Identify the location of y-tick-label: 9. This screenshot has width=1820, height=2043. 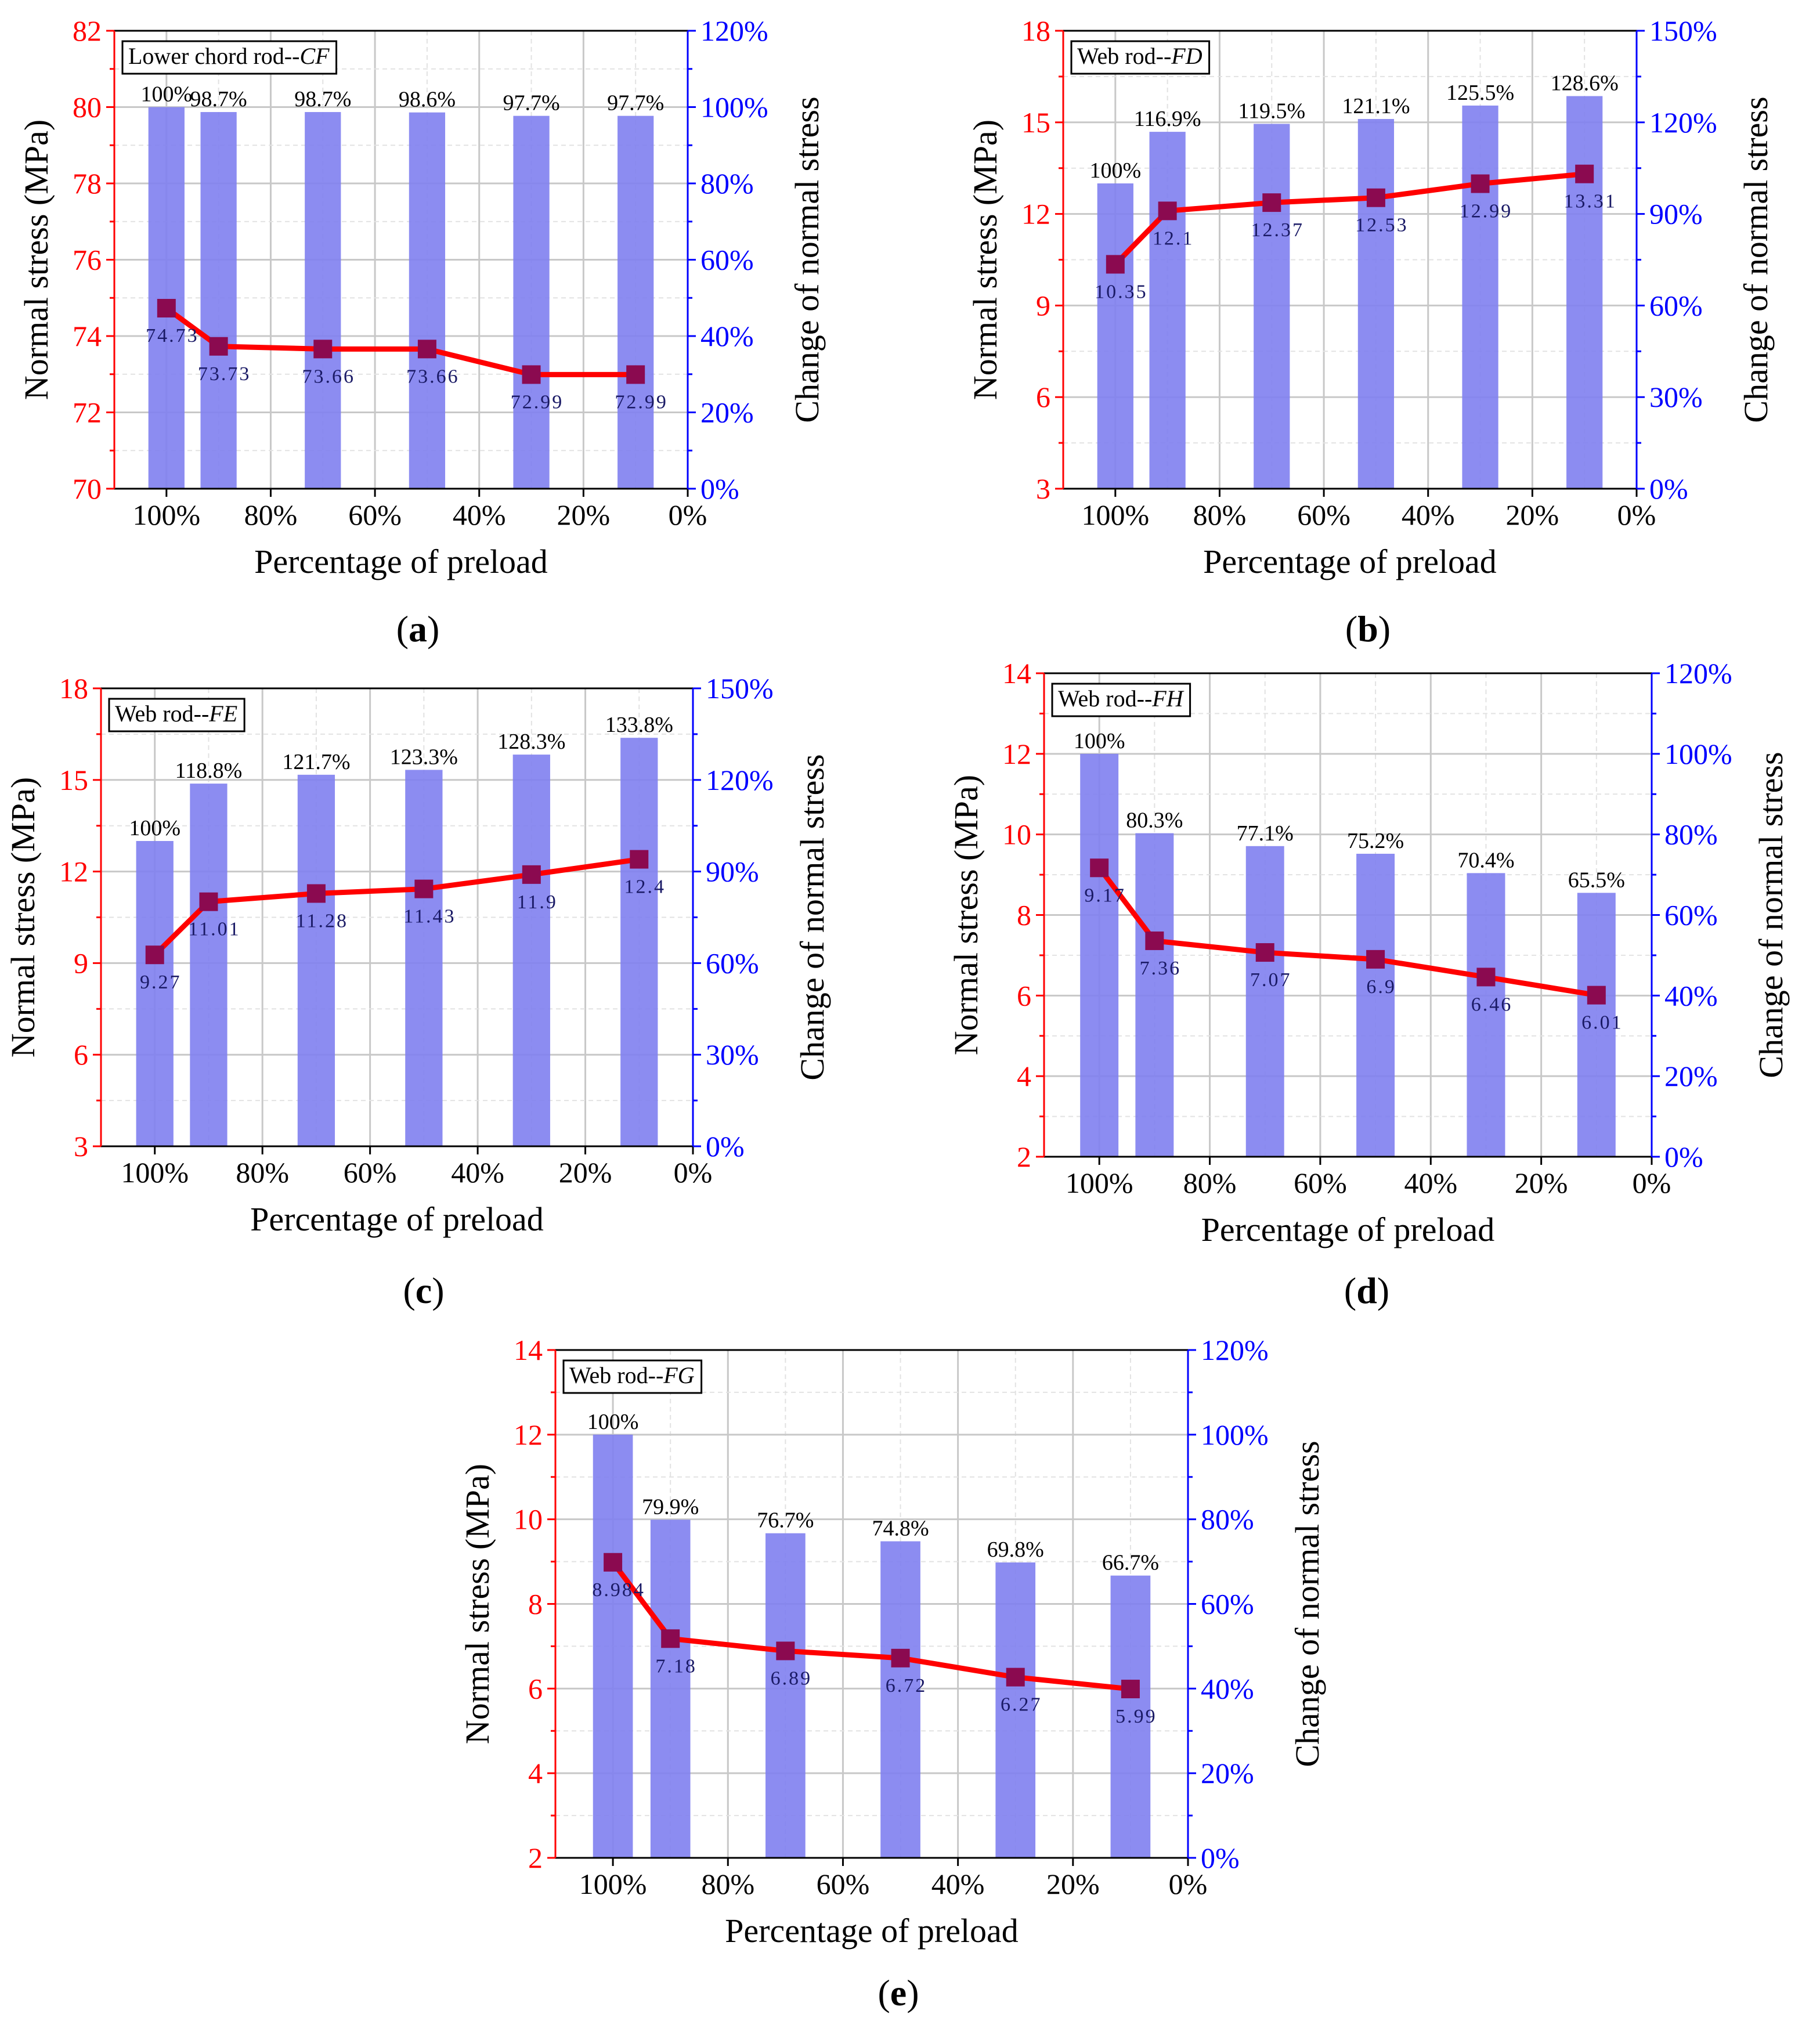
(81, 963).